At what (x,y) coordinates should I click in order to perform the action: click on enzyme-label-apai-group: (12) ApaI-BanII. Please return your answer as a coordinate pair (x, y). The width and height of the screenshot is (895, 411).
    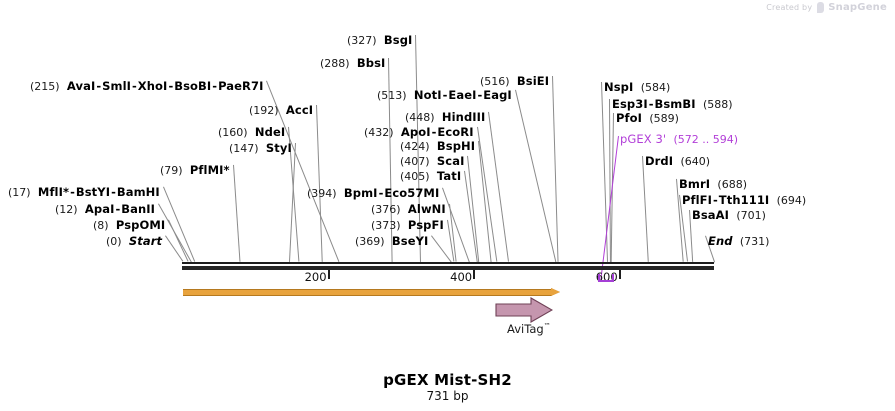
    Looking at the image, I should click on (105, 209).